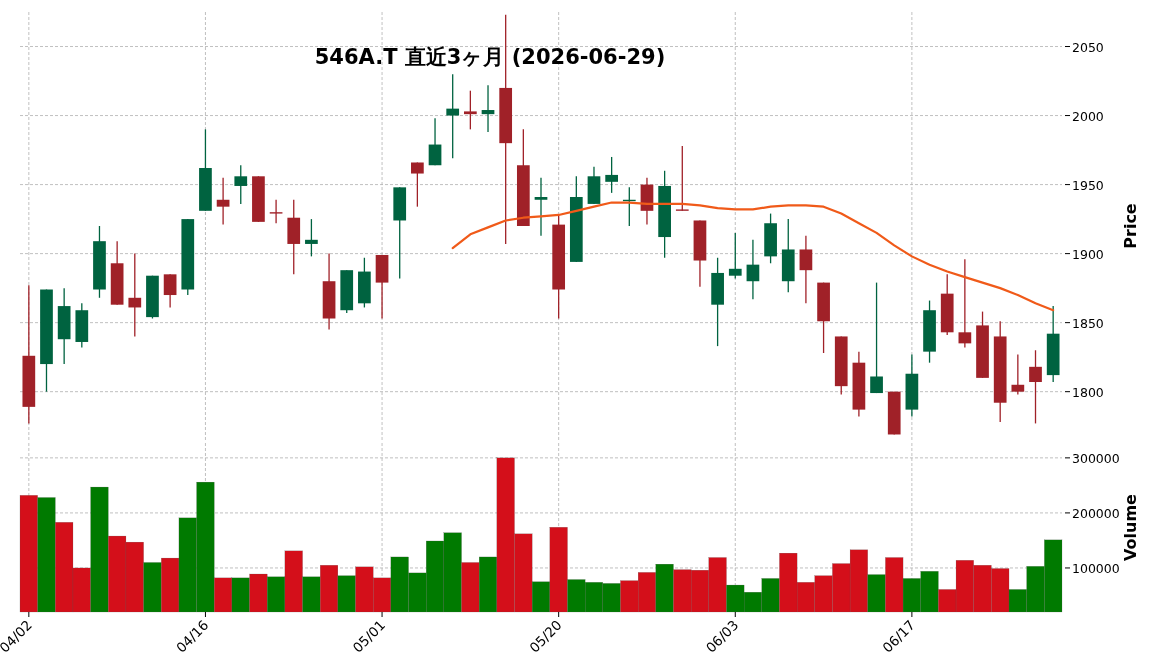 Image resolution: width=1152 pixels, height=670 pixels. I want to click on y-tick-label: 1950, so click(1088, 185).